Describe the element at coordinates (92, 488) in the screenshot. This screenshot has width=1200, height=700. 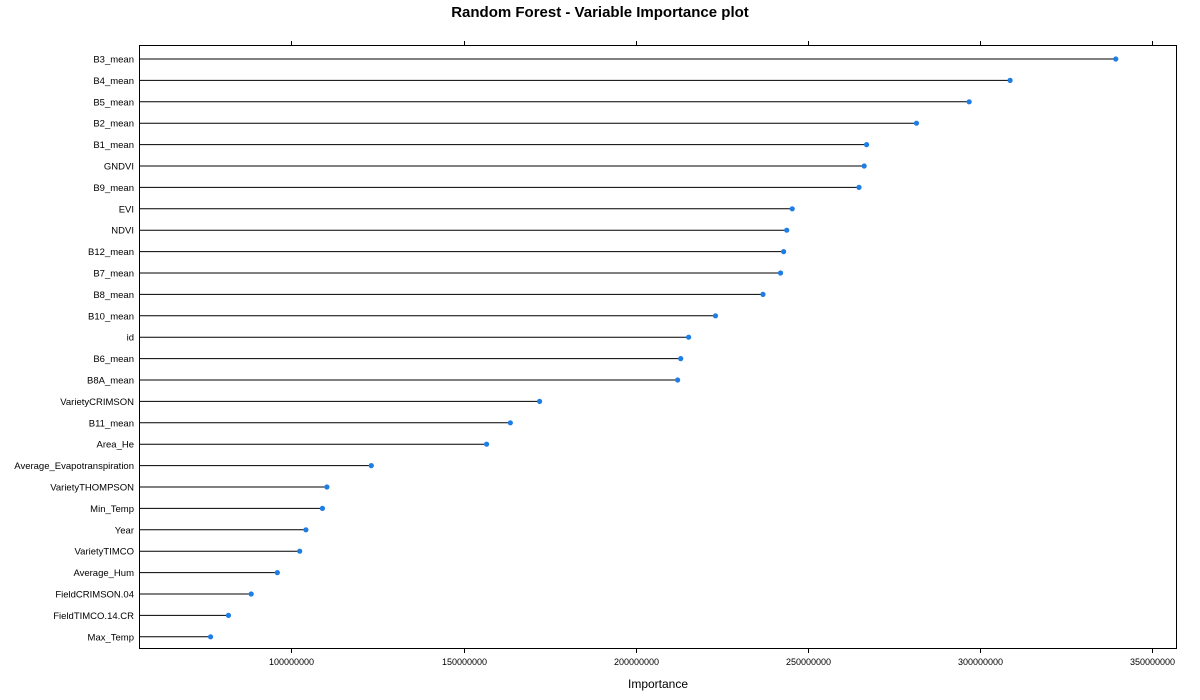
I see `category-label: VarietyTHOMPSON` at that location.